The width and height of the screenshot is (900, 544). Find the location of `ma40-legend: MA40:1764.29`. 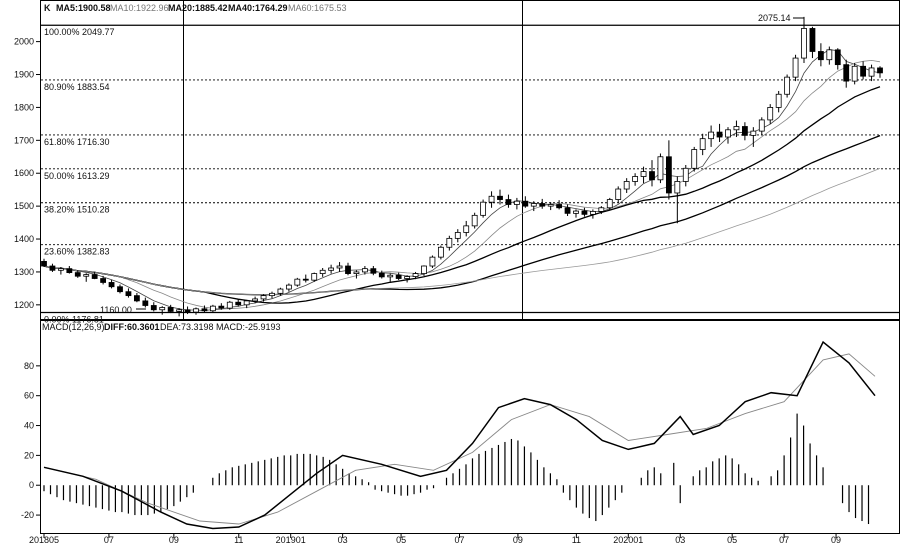

ma40-legend: MA40:1764.29 is located at coordinates (258, 8).